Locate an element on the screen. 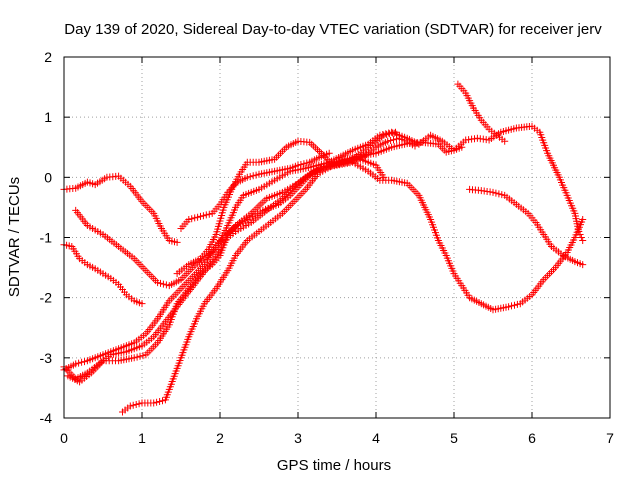  x-tick-label: 6 is located at coordinates (532, 438).